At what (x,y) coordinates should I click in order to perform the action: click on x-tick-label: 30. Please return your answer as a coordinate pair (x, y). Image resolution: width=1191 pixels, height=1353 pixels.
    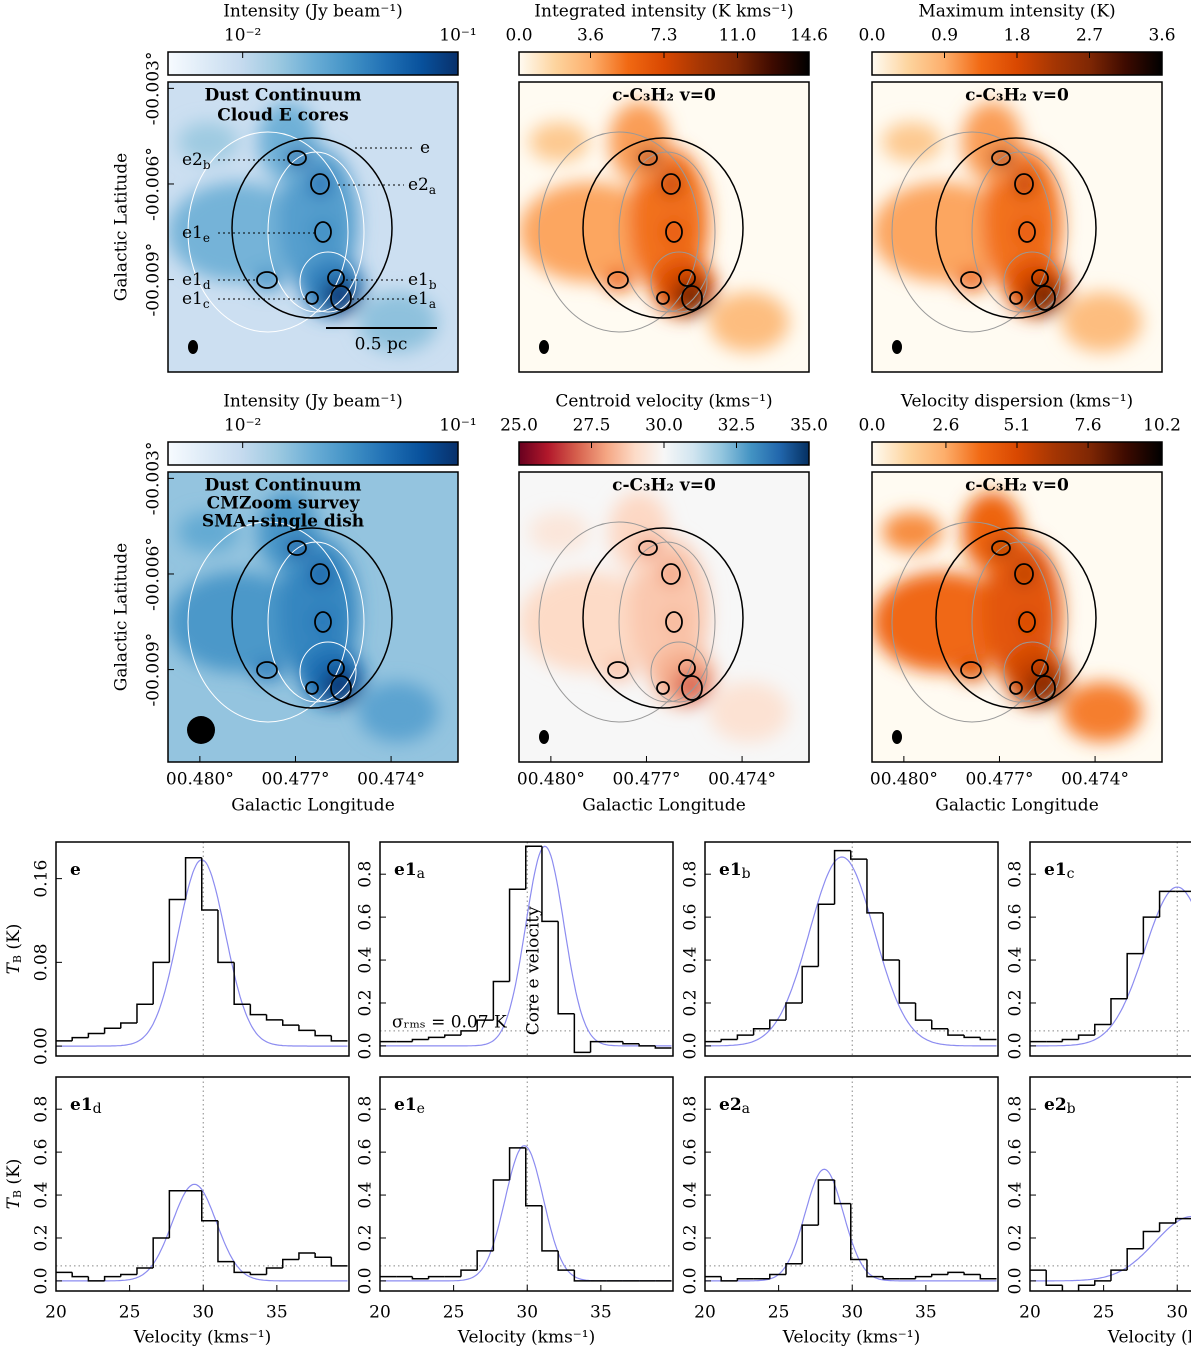
    Looking at the image, I should click on (203, 1313).